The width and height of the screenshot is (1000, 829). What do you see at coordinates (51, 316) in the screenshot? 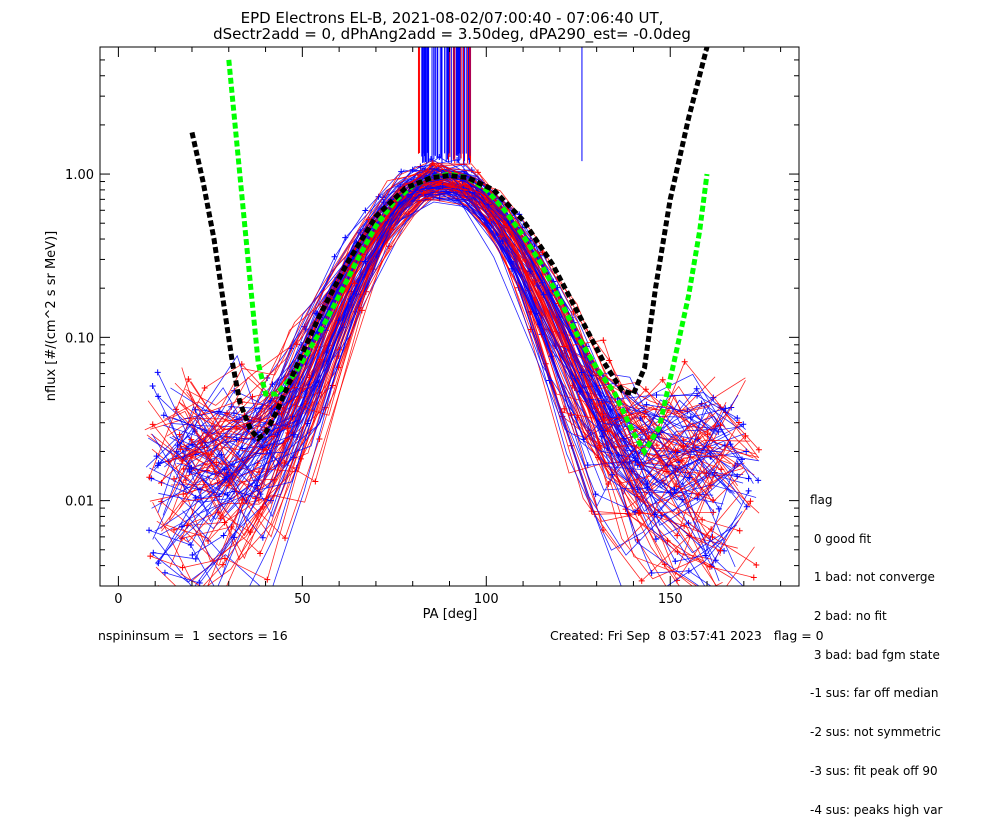
I see `y-axis-label: nflux [#/(cm^2 s sr MeV)]` at bounding box center [51, 316].